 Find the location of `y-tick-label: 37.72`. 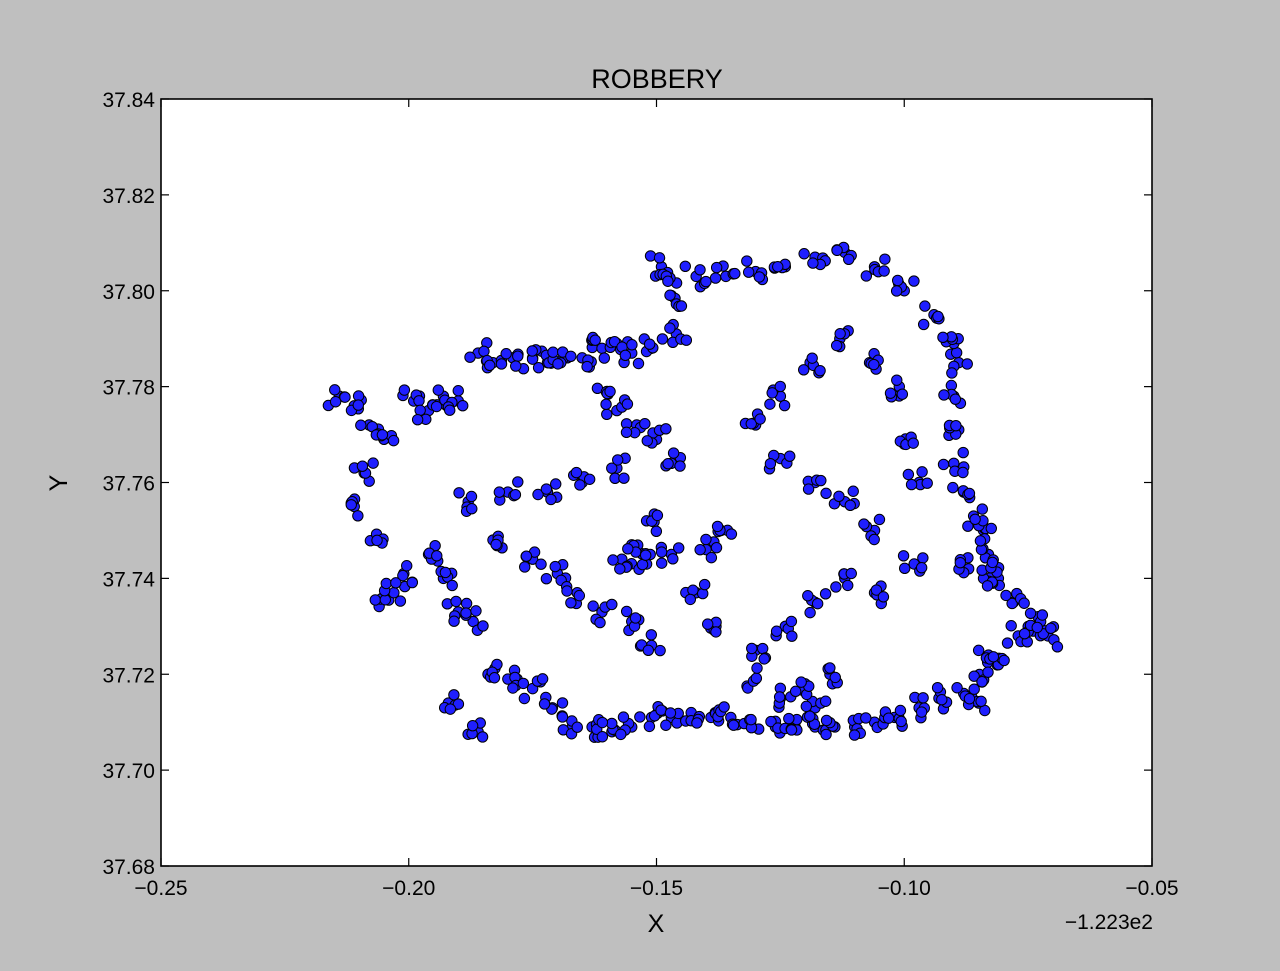

y-tick-label: 37.72 is located at coordinates (128, 675).